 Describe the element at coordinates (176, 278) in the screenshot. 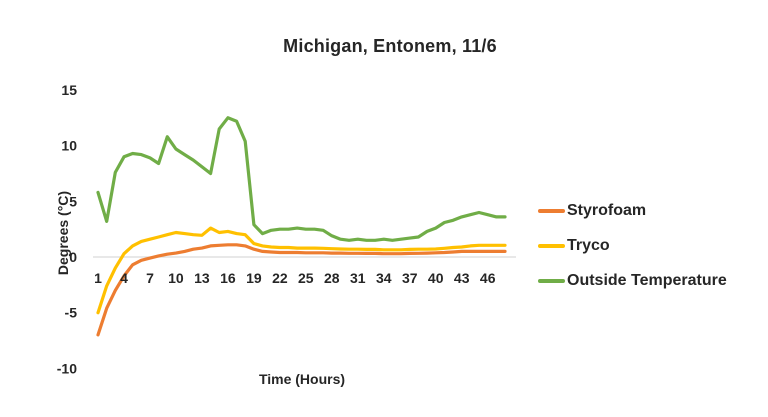

I see `x-tick-label: 10` at that location.